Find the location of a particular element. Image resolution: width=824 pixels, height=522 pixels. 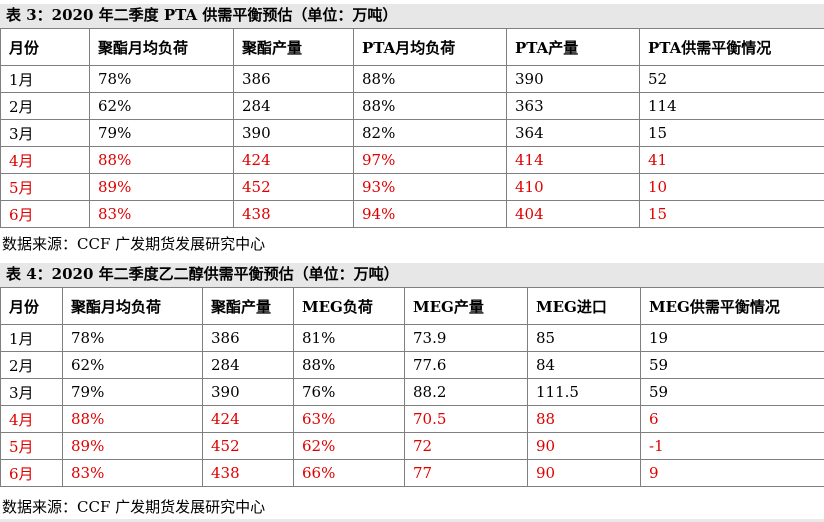

cell-pta-load: 82% is located at coordinates (430, 133).